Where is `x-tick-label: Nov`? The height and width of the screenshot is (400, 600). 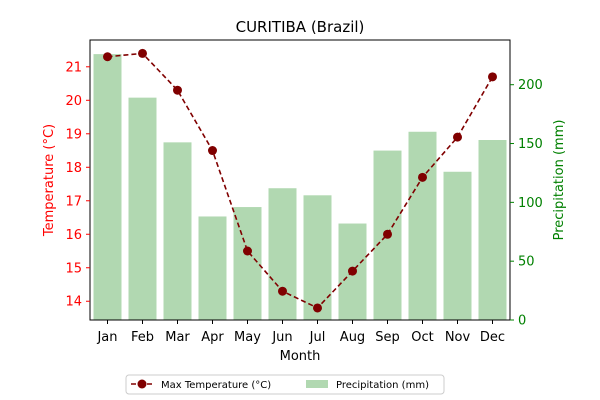
x-tick-label: Nov is located at coordinates (458, 337).